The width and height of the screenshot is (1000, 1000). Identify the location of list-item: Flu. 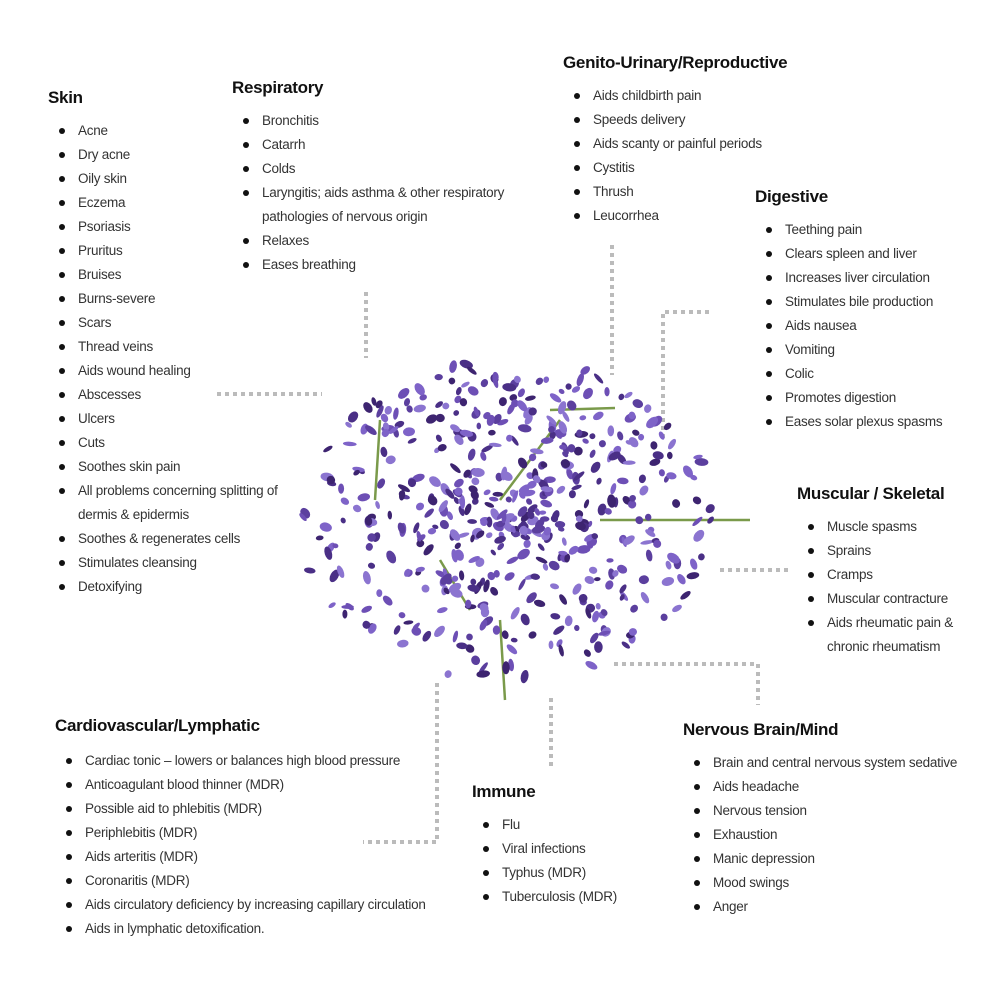
(567, 825).